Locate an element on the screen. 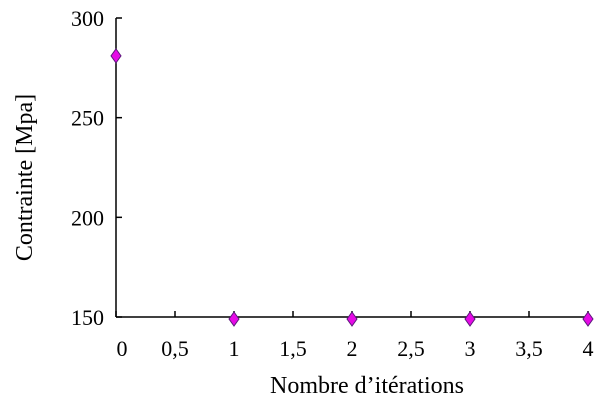 The image size is (602, 408). x-tick-label: 2 is located at coordinates (352, 348).